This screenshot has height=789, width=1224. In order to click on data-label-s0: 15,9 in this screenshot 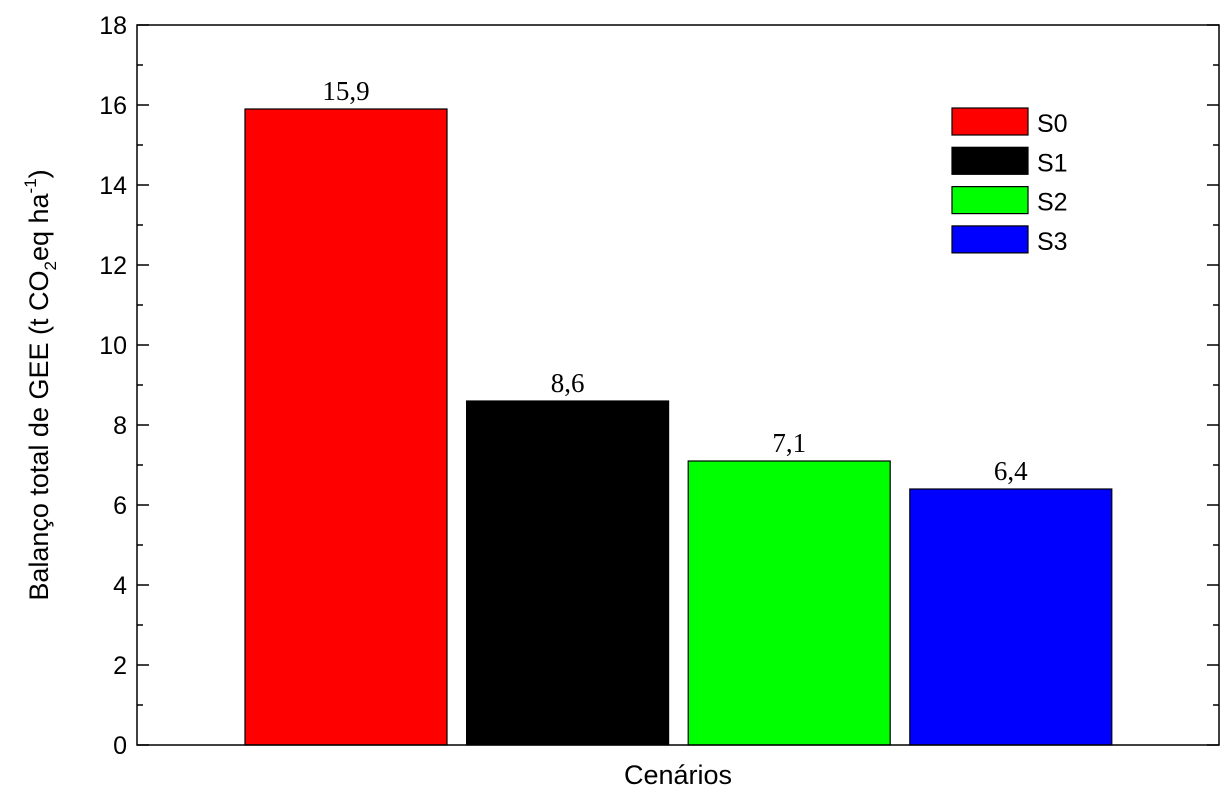, I will do `click(345, 91)`.